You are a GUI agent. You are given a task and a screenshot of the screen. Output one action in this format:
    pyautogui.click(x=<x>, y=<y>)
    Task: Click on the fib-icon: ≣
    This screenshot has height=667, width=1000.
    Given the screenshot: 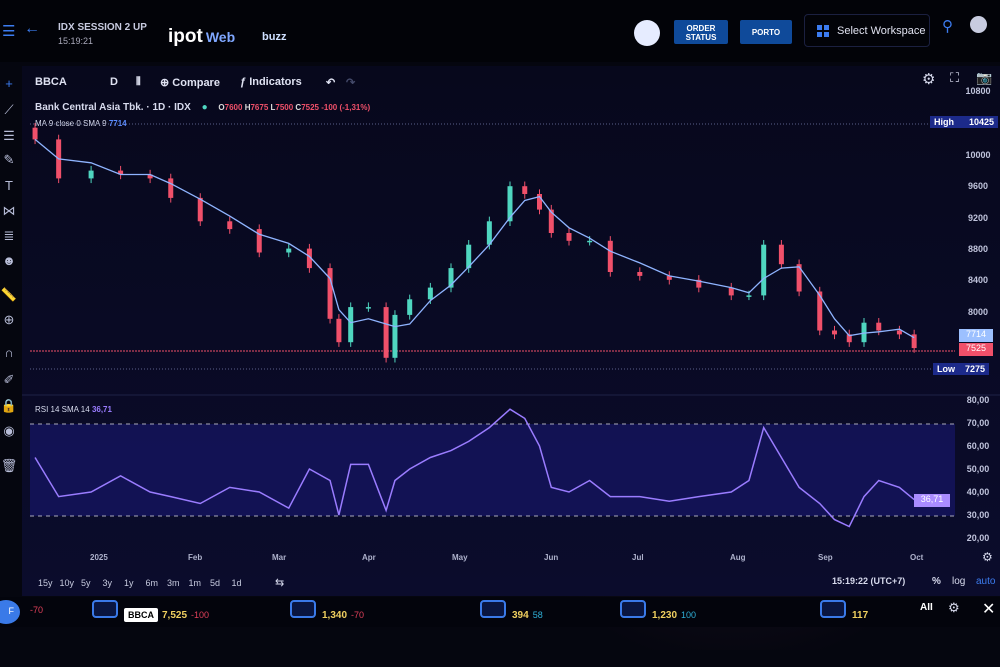 What is the action you would take?
    pyautogui.click(x=9, y=235)
    